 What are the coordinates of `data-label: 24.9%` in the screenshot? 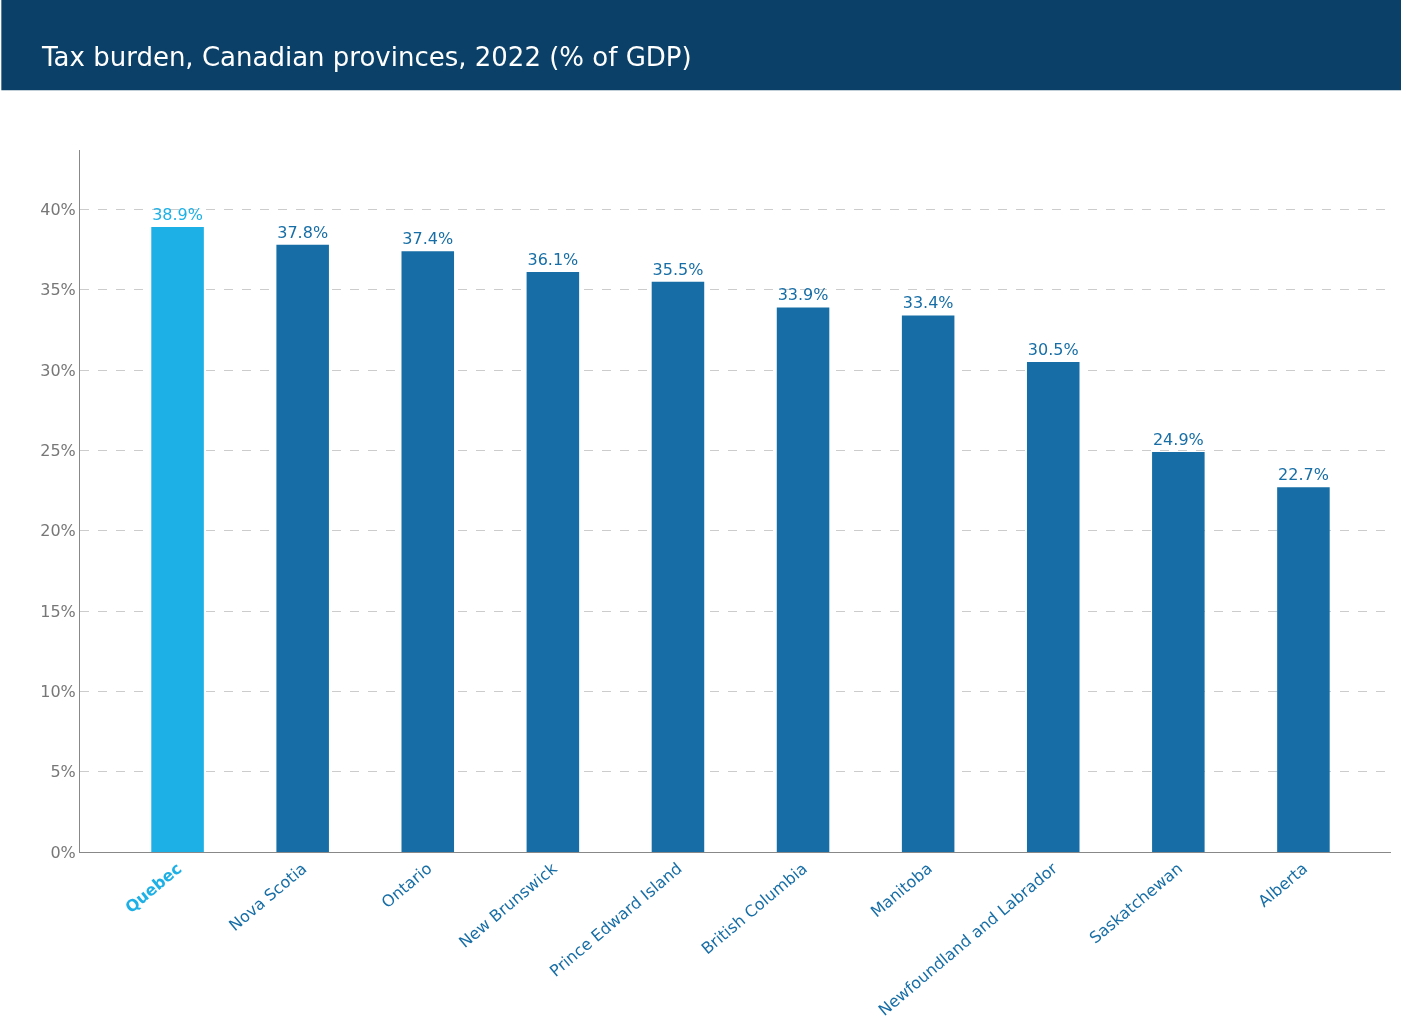 It's located at (1178, 439).